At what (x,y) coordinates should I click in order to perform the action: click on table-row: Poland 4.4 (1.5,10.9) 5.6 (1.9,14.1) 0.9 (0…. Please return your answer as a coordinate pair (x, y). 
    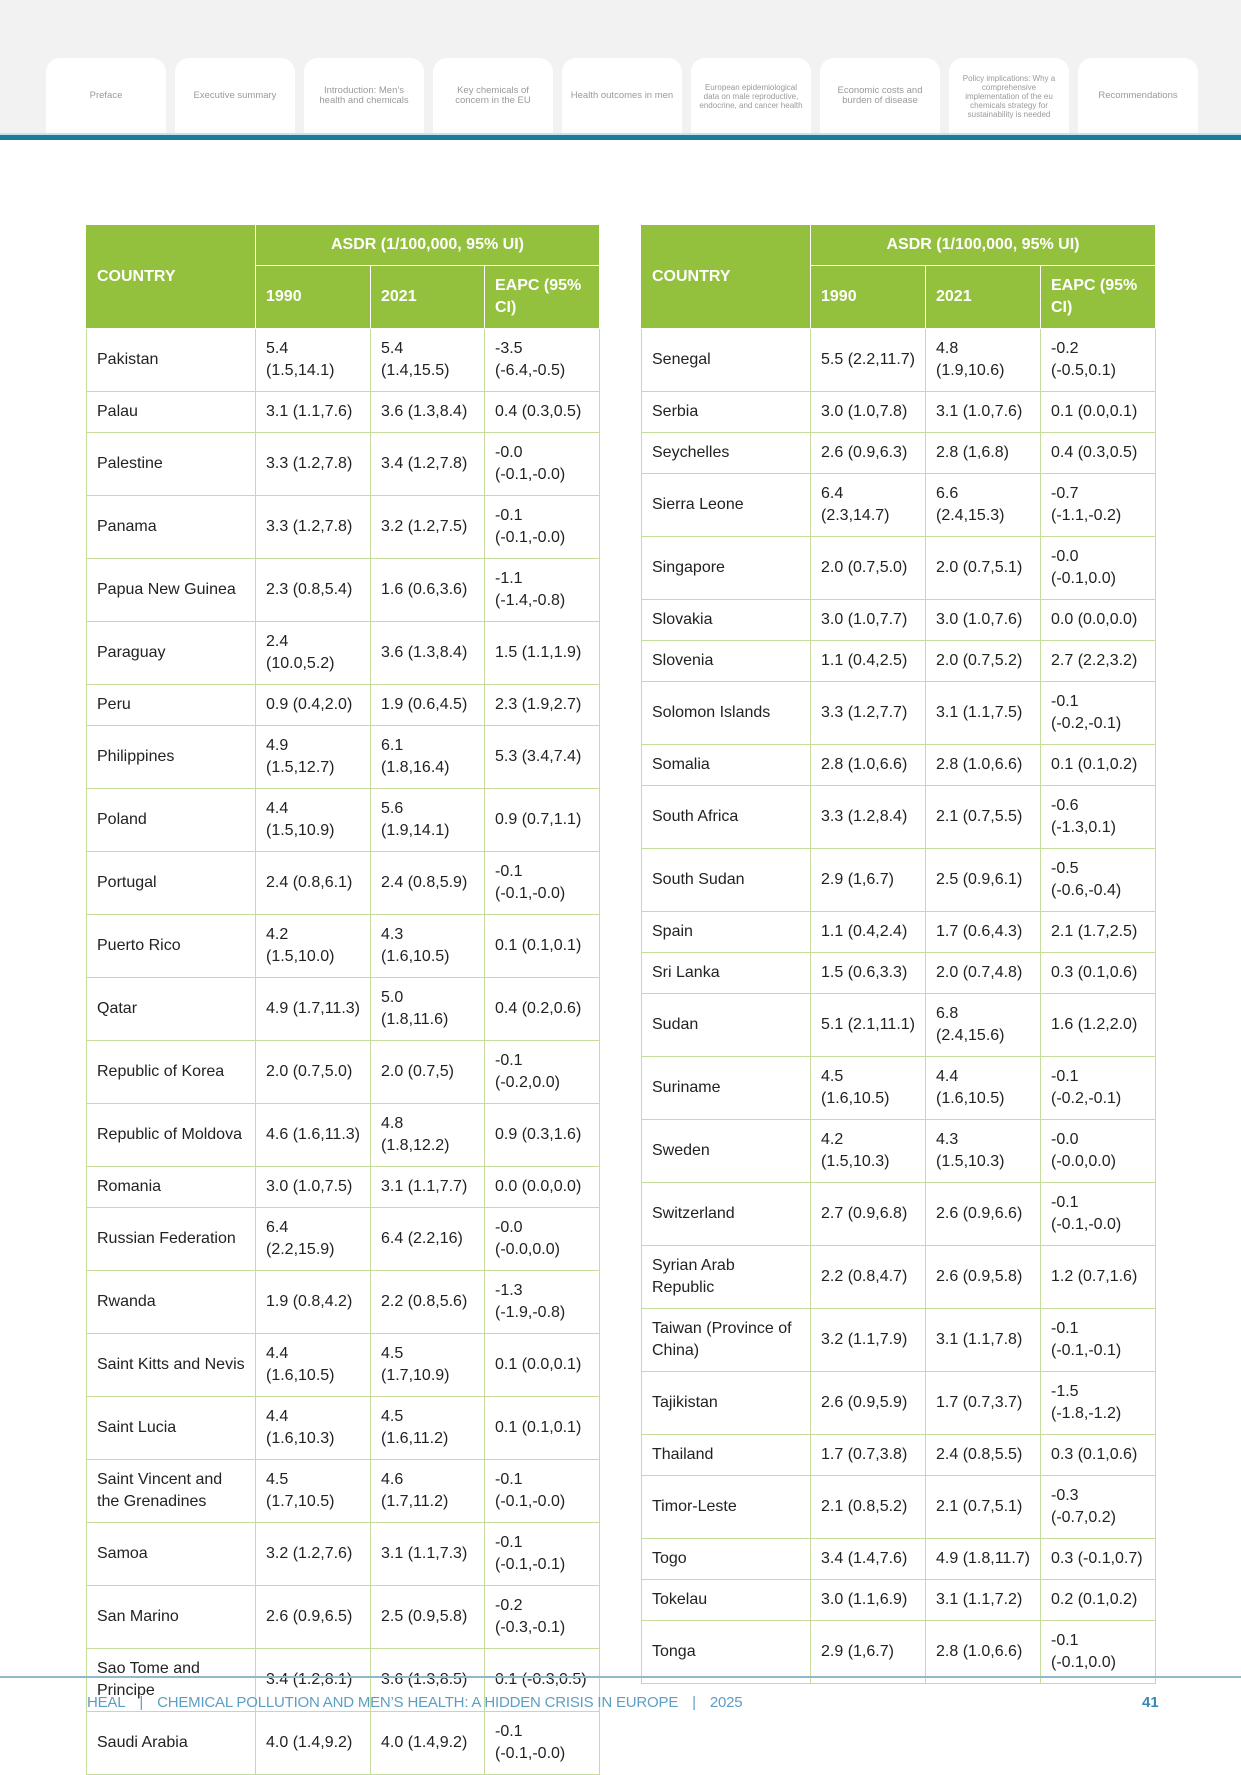
    Looking at the image, I should click on (343, 820).